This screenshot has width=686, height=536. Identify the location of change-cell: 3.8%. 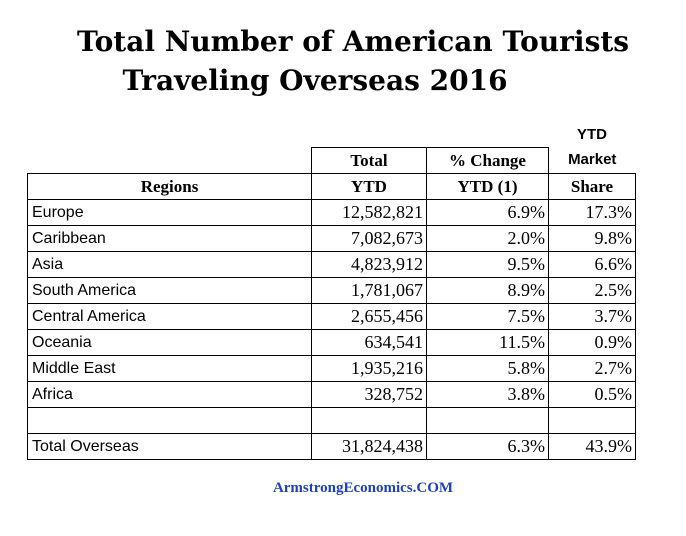
(487, 394).